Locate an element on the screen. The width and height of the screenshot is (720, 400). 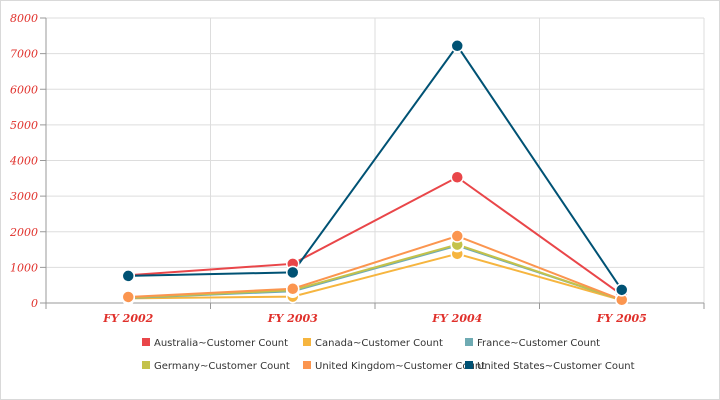
legend-item-label: United States~Customer Count is located at coordinates (556, 366).